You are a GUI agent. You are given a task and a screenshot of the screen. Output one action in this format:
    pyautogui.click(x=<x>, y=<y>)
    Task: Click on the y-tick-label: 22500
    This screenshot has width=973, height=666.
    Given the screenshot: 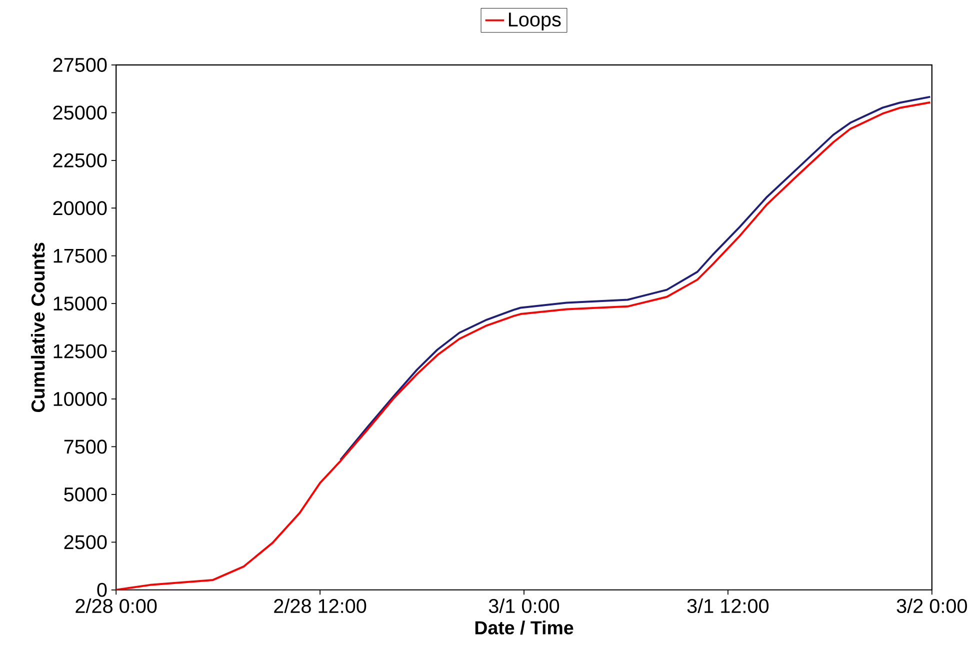 What is the action you would take?
    pyautogui.click(x=80, y=160)
    